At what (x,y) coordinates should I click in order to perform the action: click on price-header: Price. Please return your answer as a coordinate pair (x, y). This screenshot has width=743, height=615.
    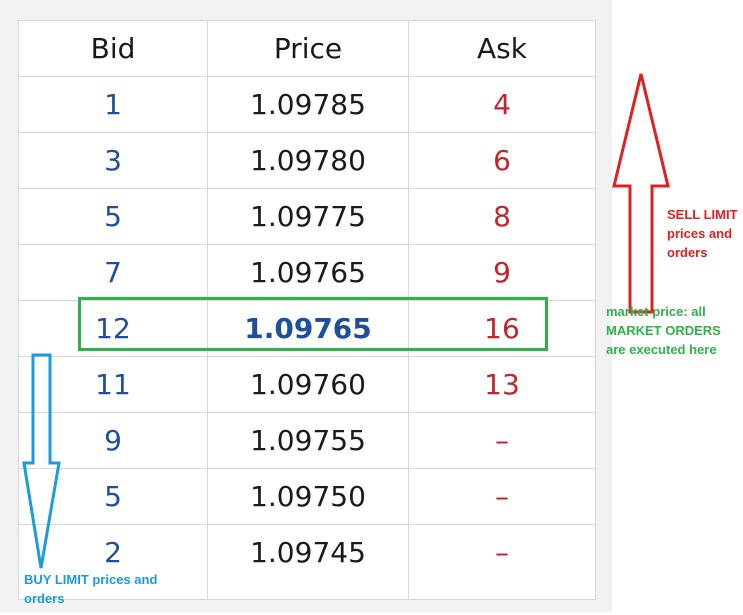
    Looking at the image, I should click on (308, 48).